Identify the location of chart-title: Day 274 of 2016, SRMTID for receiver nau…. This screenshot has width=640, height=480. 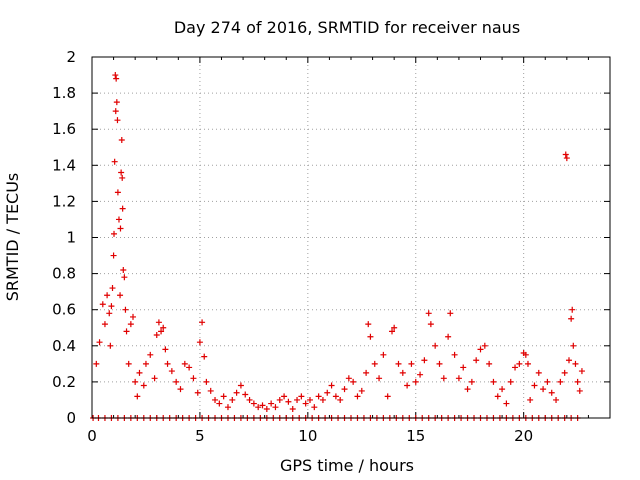
(347, 27).